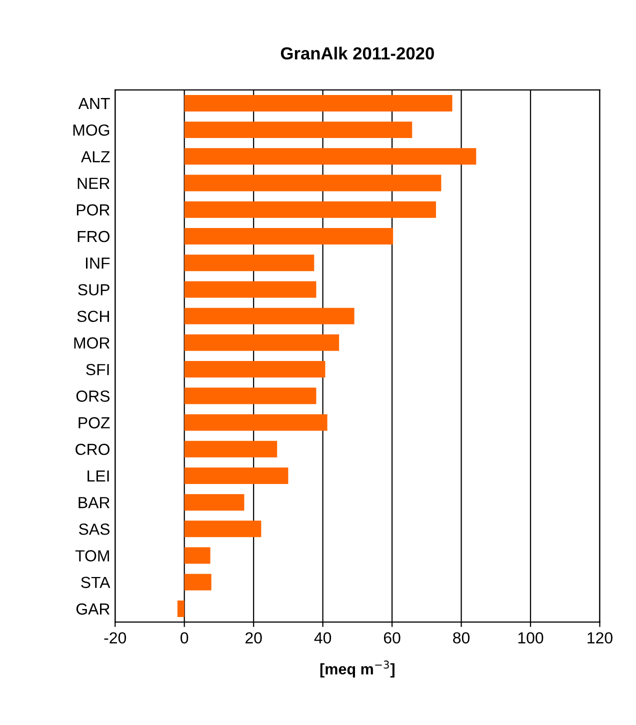 This screenshot has width=636, height=725. What do you see at coordinates (94, 422) in the screenshot?
I see `y-tick-label: POZ` at bounding box center [94, 422].